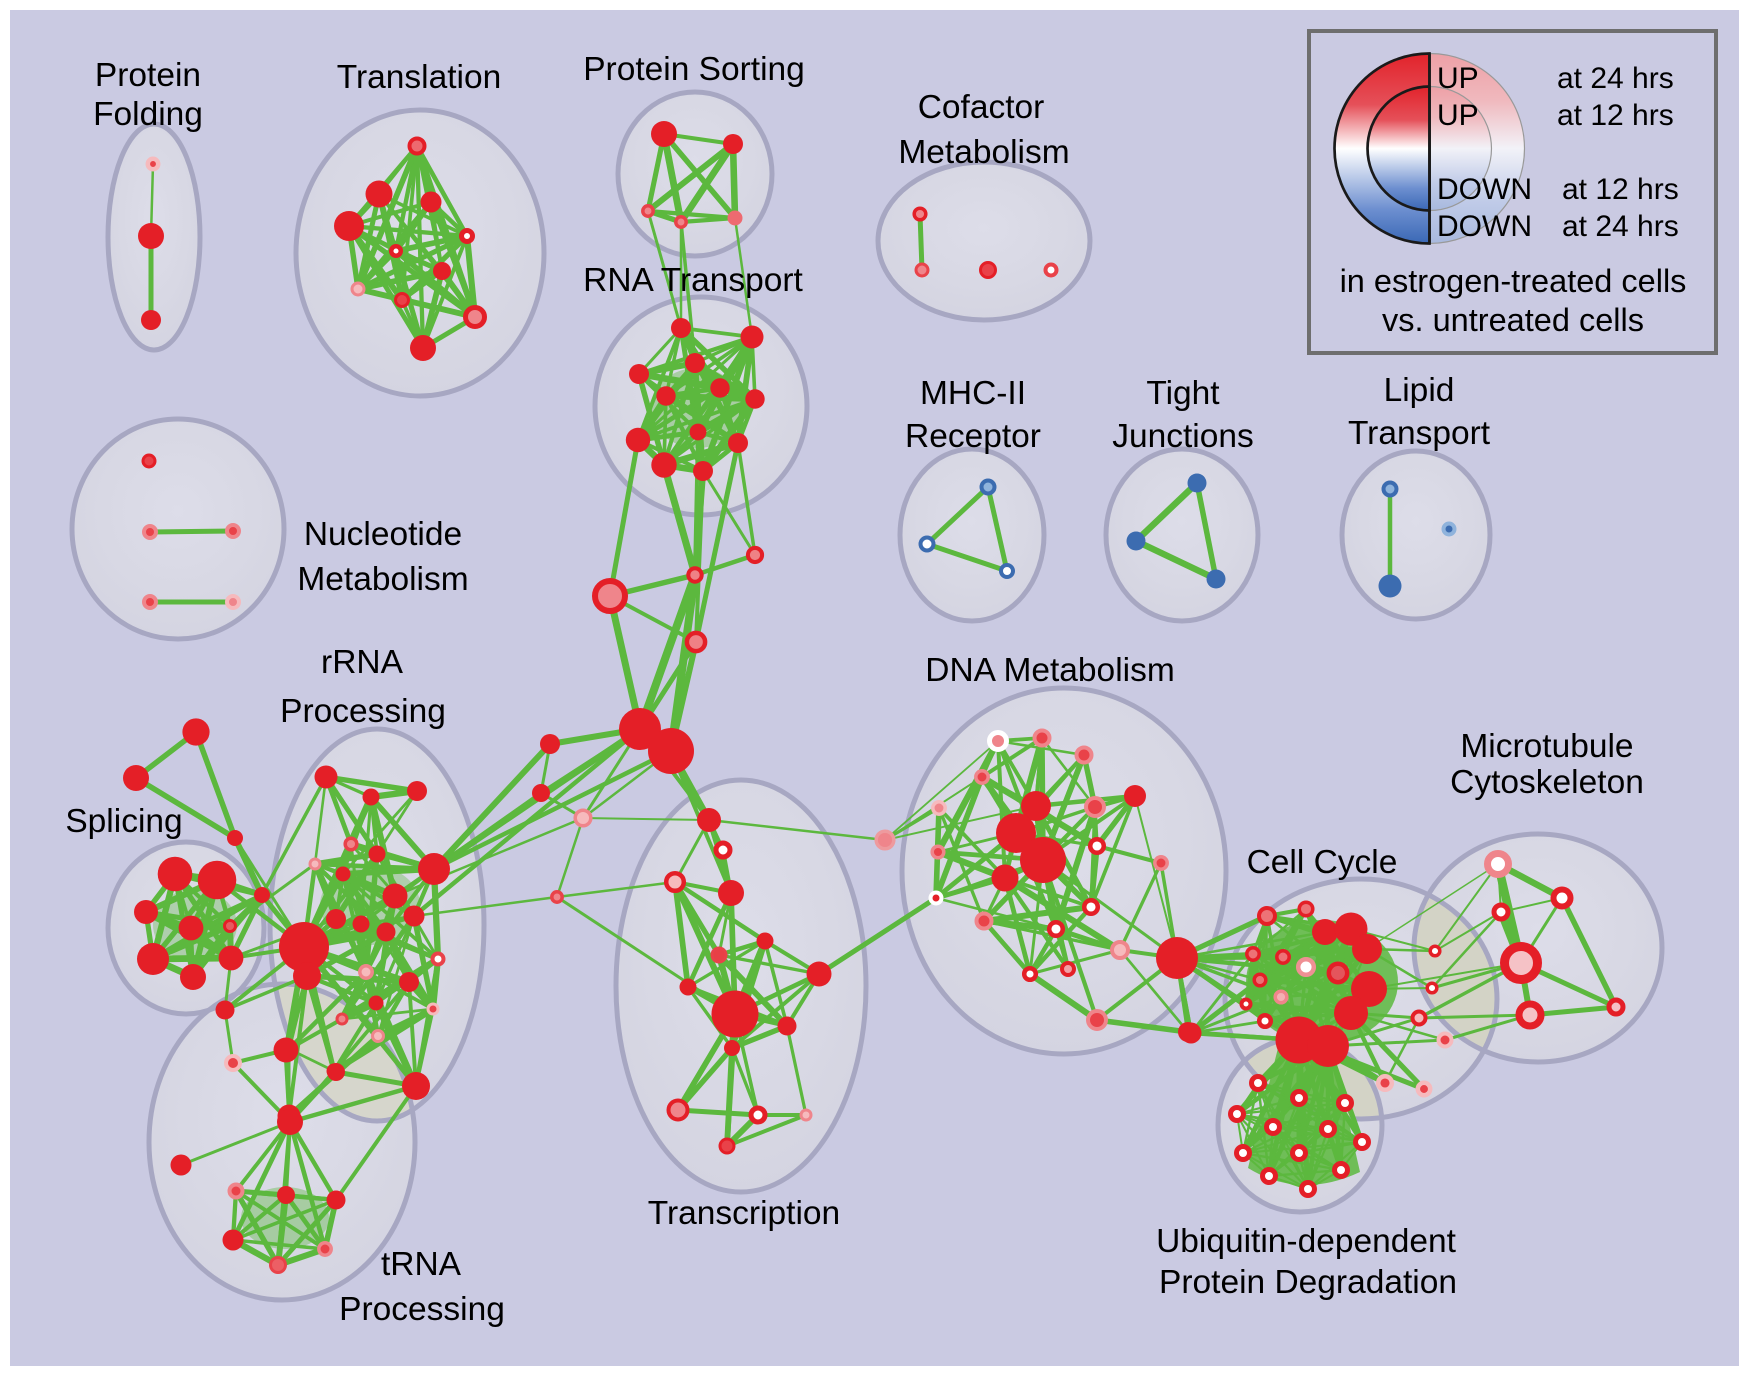 This screenshot has width=1750, height=1381. Describe the element at coordinates (694, 69) in the screenshot. I see `svg-text: Protein Sorting` at that location.